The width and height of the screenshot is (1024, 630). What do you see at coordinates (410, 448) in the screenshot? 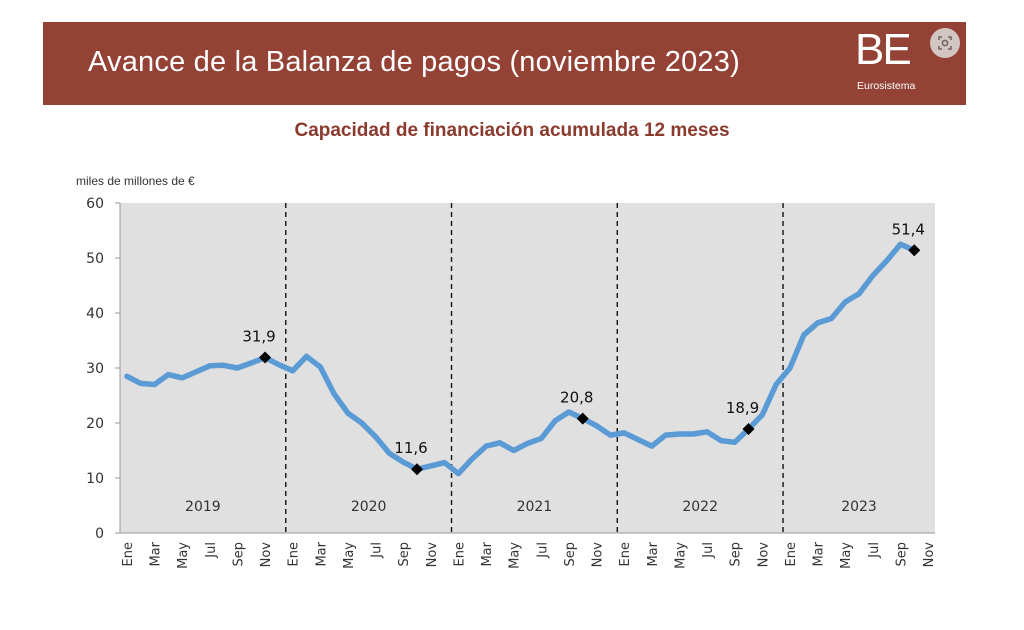
I see `data-label: 11,6` at bounding box center [410, 448].